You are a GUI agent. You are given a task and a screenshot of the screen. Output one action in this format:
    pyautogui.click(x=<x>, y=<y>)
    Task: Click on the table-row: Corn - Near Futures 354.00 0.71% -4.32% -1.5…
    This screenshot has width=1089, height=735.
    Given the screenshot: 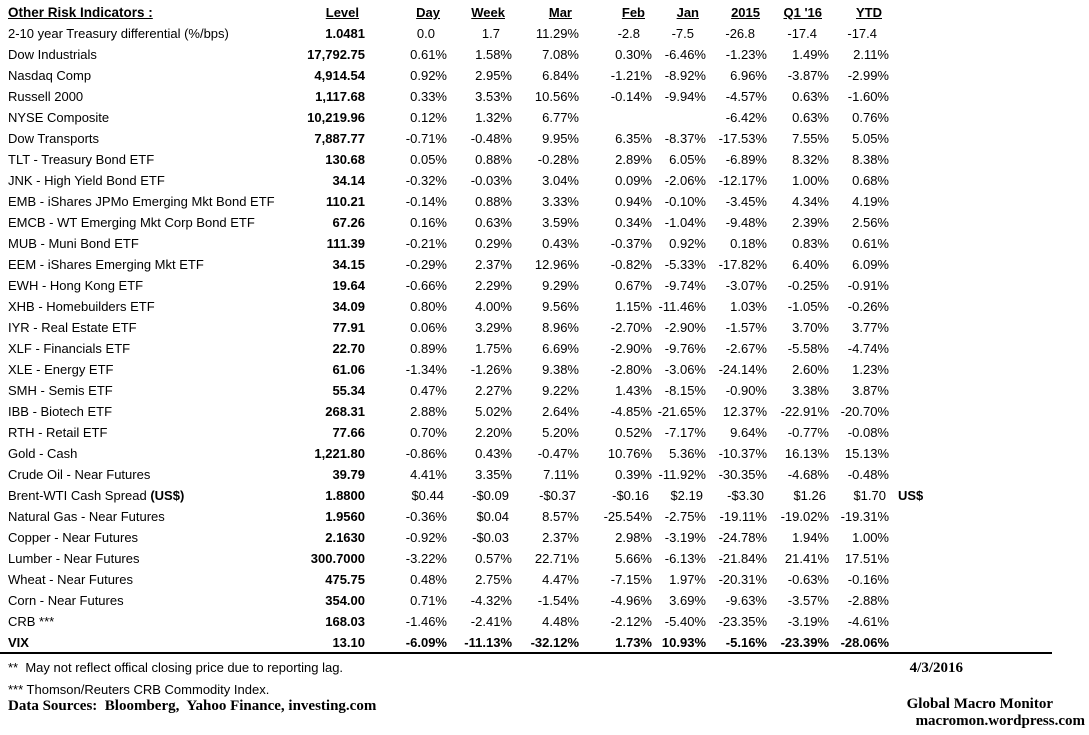 What is the action you would take?
    pyautogui.click(x=470, y=600)
    